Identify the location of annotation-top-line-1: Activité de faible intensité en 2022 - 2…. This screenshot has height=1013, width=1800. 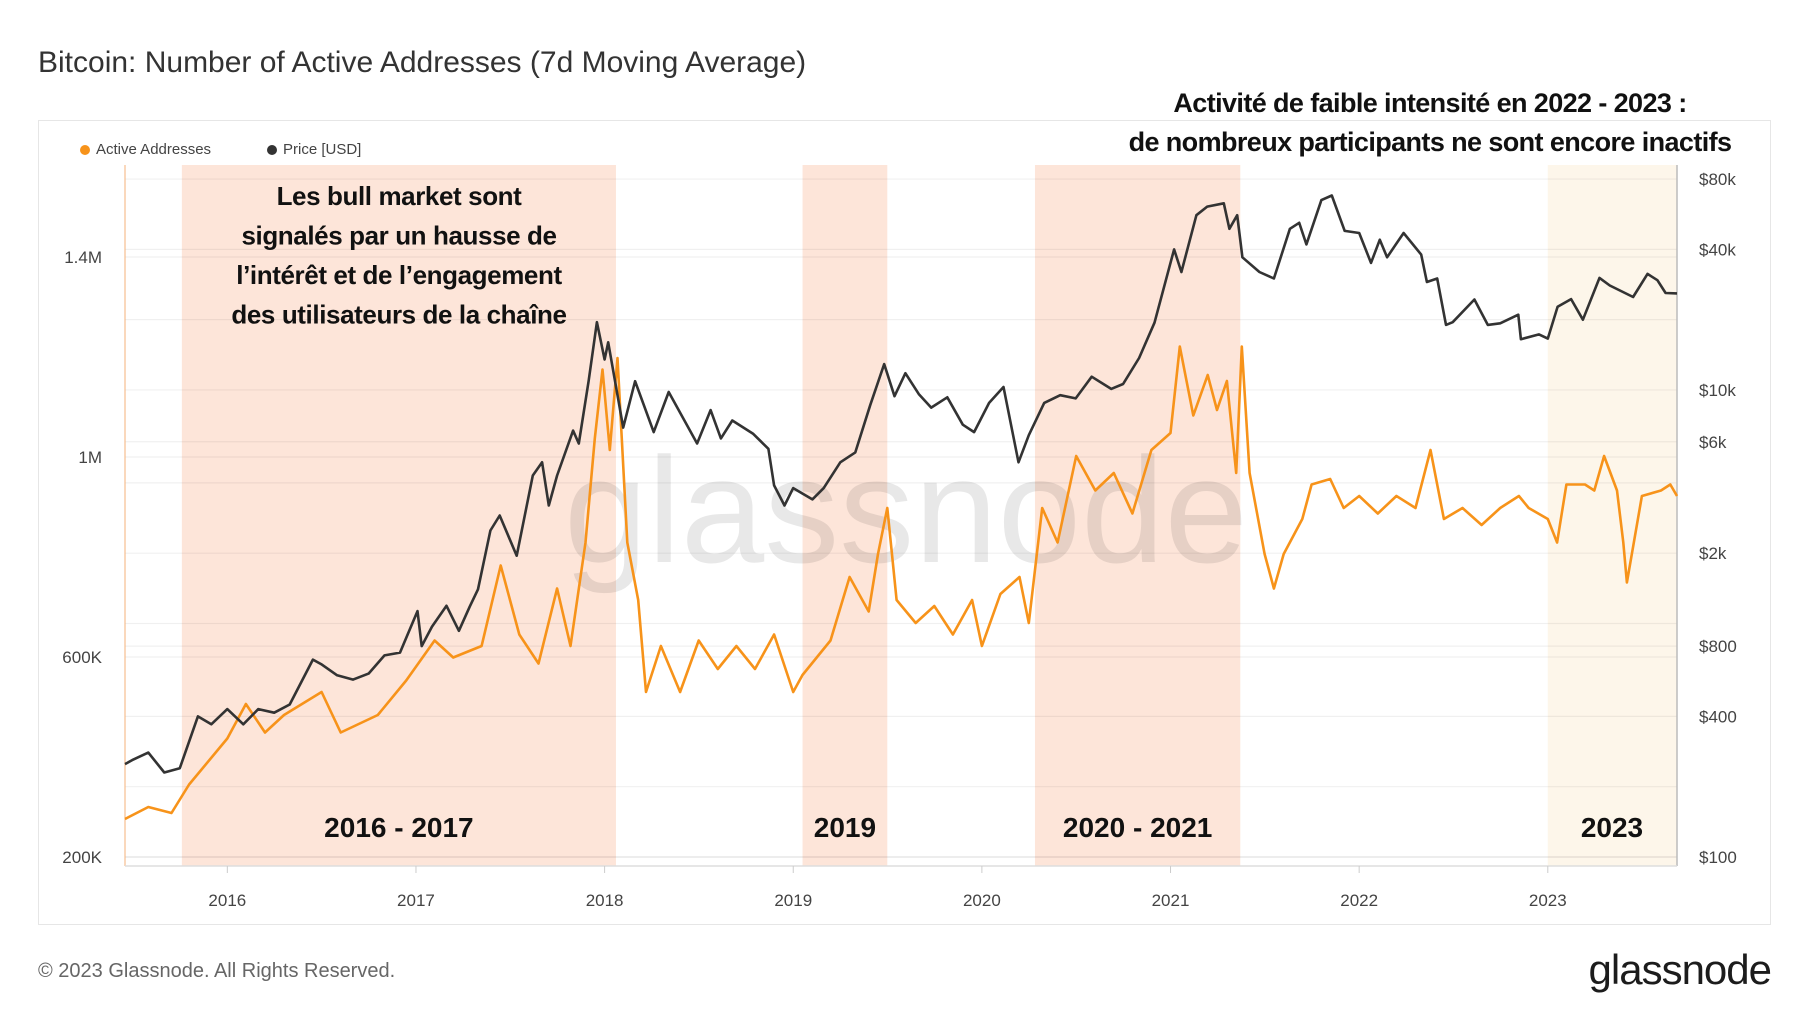
(1430, 103).